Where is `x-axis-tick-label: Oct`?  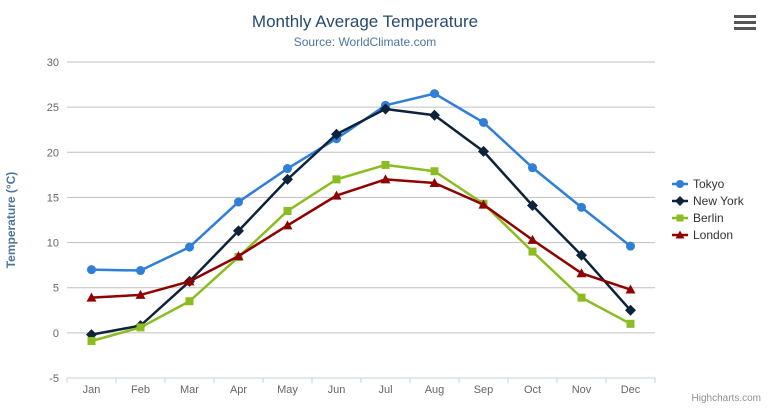
x-axis-tick-label: Oct is located at coordinates (532, 390).